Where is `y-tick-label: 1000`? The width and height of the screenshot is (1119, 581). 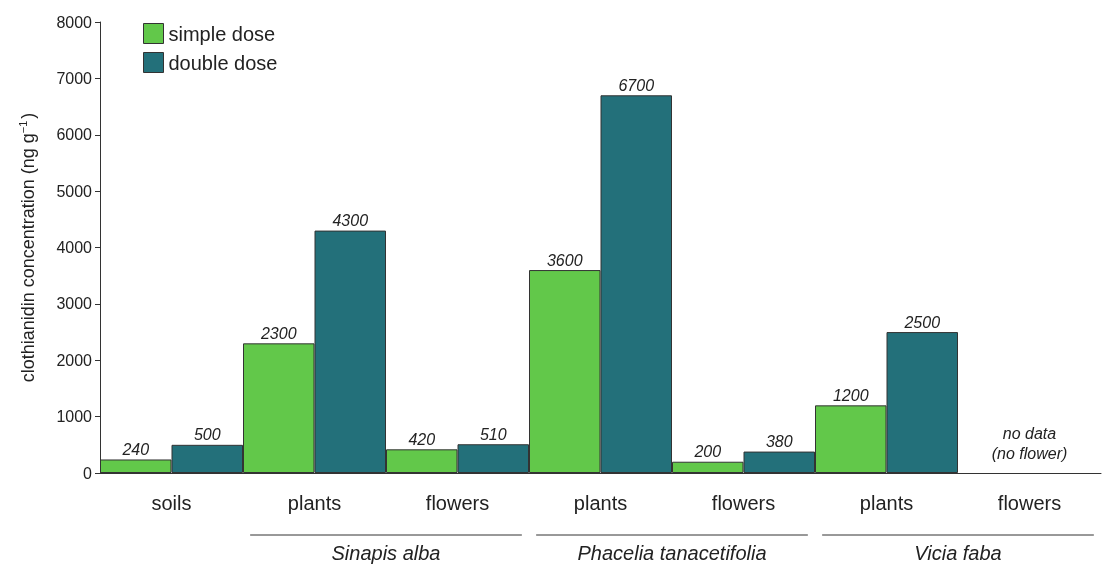 y-tick-label: 1000 is located at coordinates (74, 417).